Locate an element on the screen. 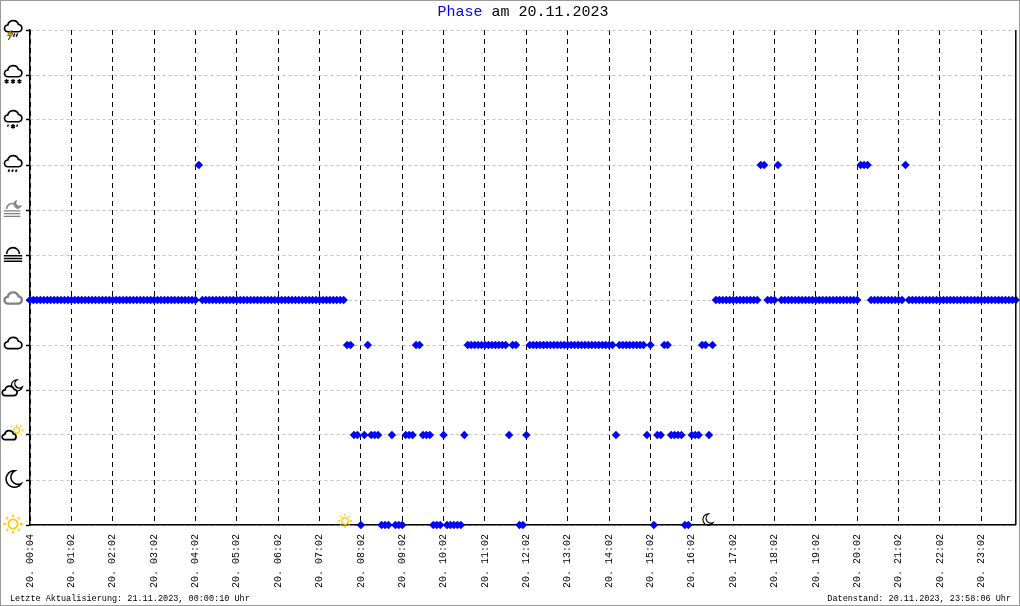  x-tick-label: 20. 14:02 is located at coordinates (609, 561).